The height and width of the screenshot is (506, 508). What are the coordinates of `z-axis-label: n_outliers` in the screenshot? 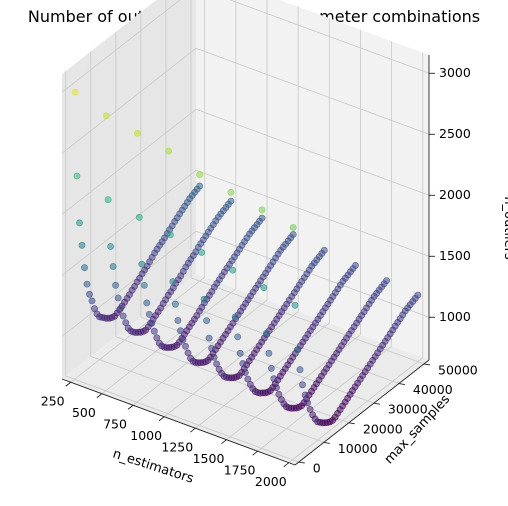 It's located at (504, 228).